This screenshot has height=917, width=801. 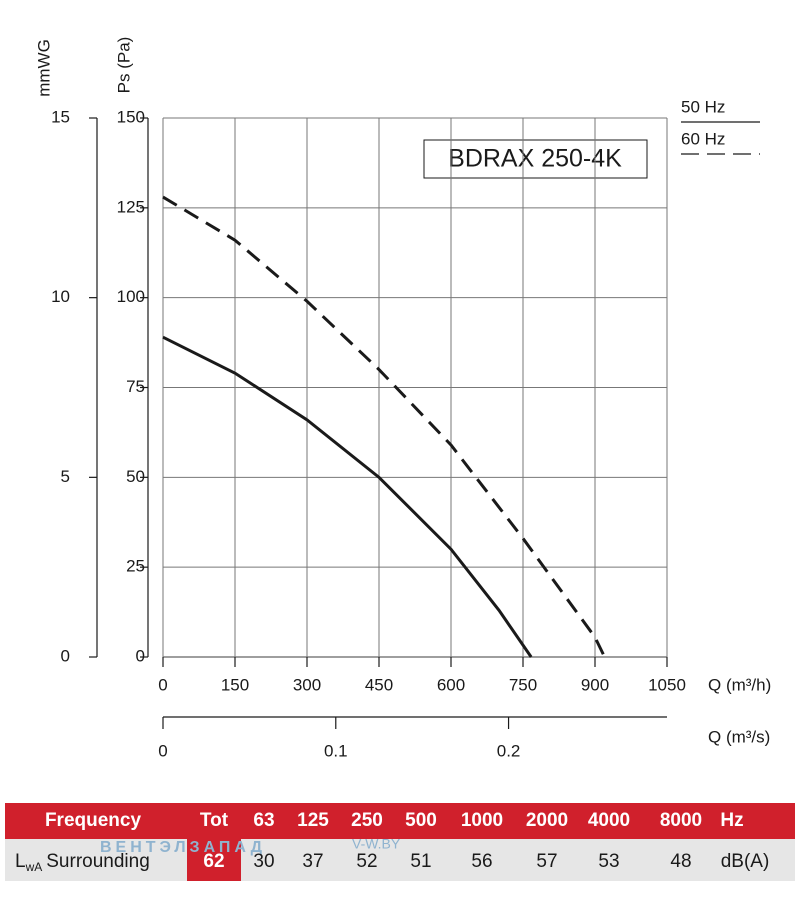 What do you see at coordinates (509, 750) in the screenshot?
I see `x2-tick-label: 0.2` at bounding box center [509, 750].